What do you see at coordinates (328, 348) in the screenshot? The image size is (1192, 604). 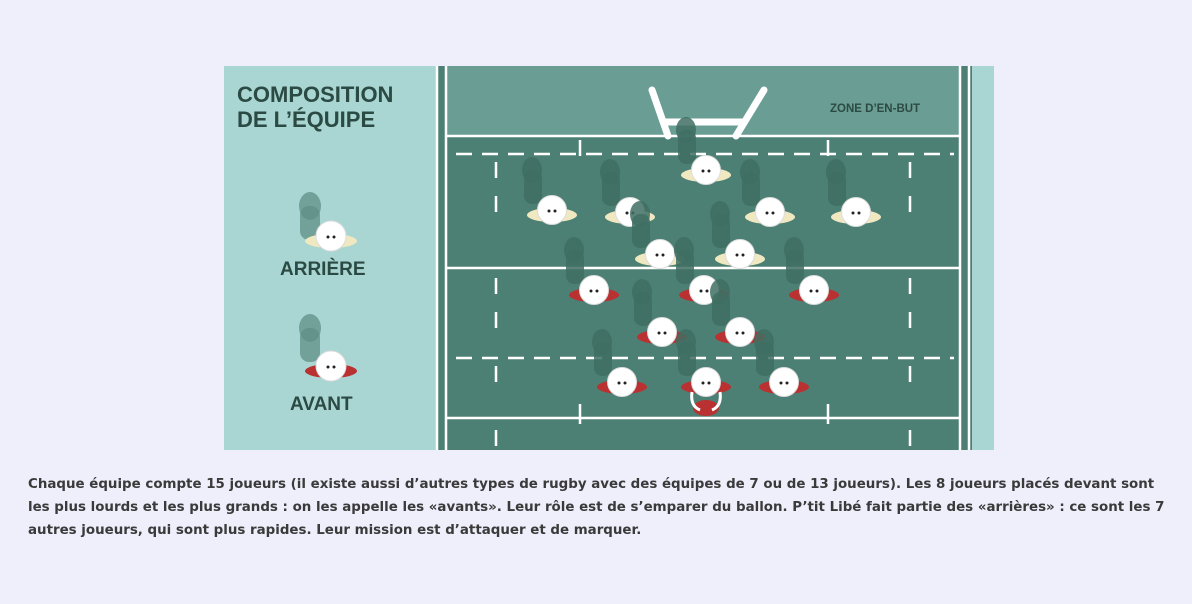 I see `legend-avant-icon` at bounding box center [328, 348].